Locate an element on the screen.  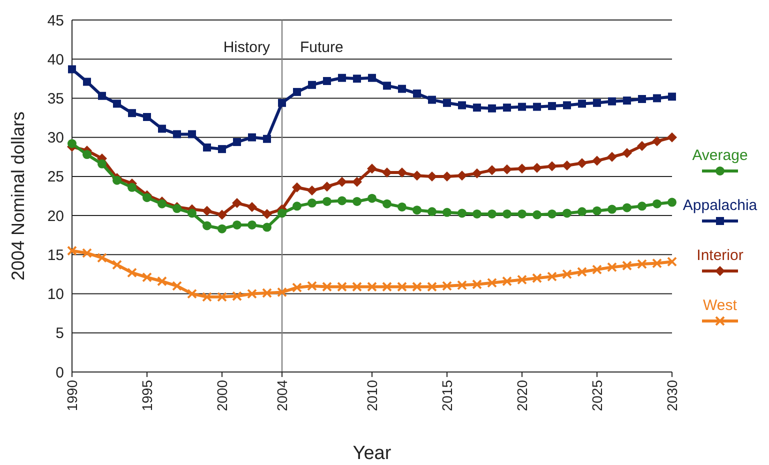
y-tick-label: 30 is located at coordinates (55, 138).